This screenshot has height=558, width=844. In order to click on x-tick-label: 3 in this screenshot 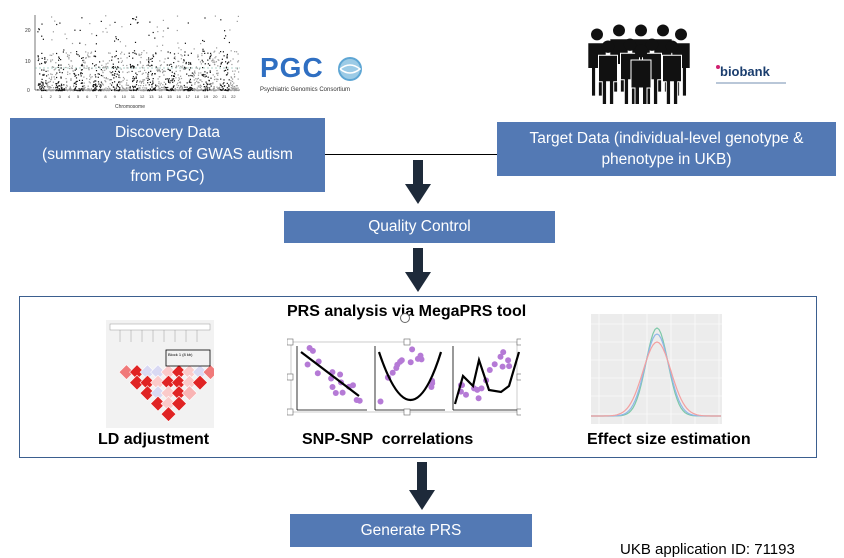, I will do `click(60, 96)`.